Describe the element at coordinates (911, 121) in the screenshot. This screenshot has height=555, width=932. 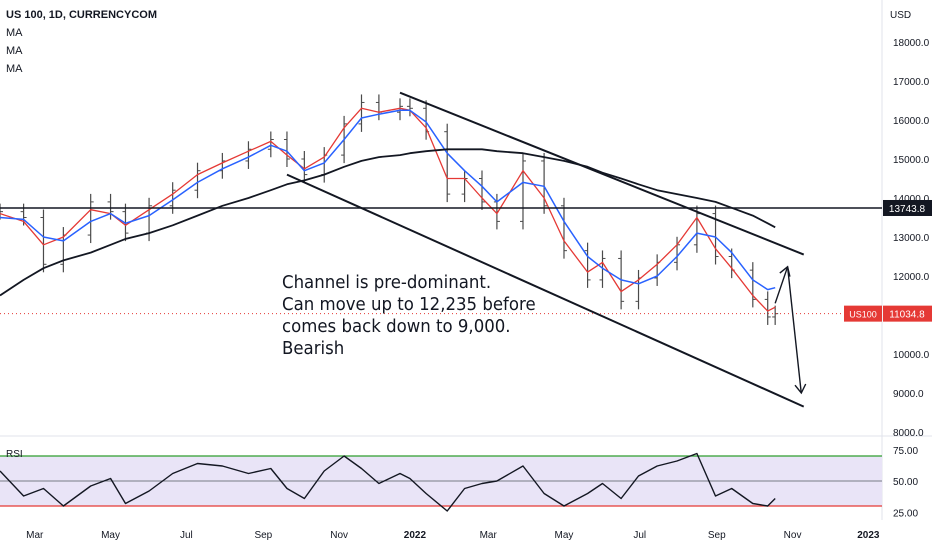
I see `price-tick-label: 16000.0` at that location.